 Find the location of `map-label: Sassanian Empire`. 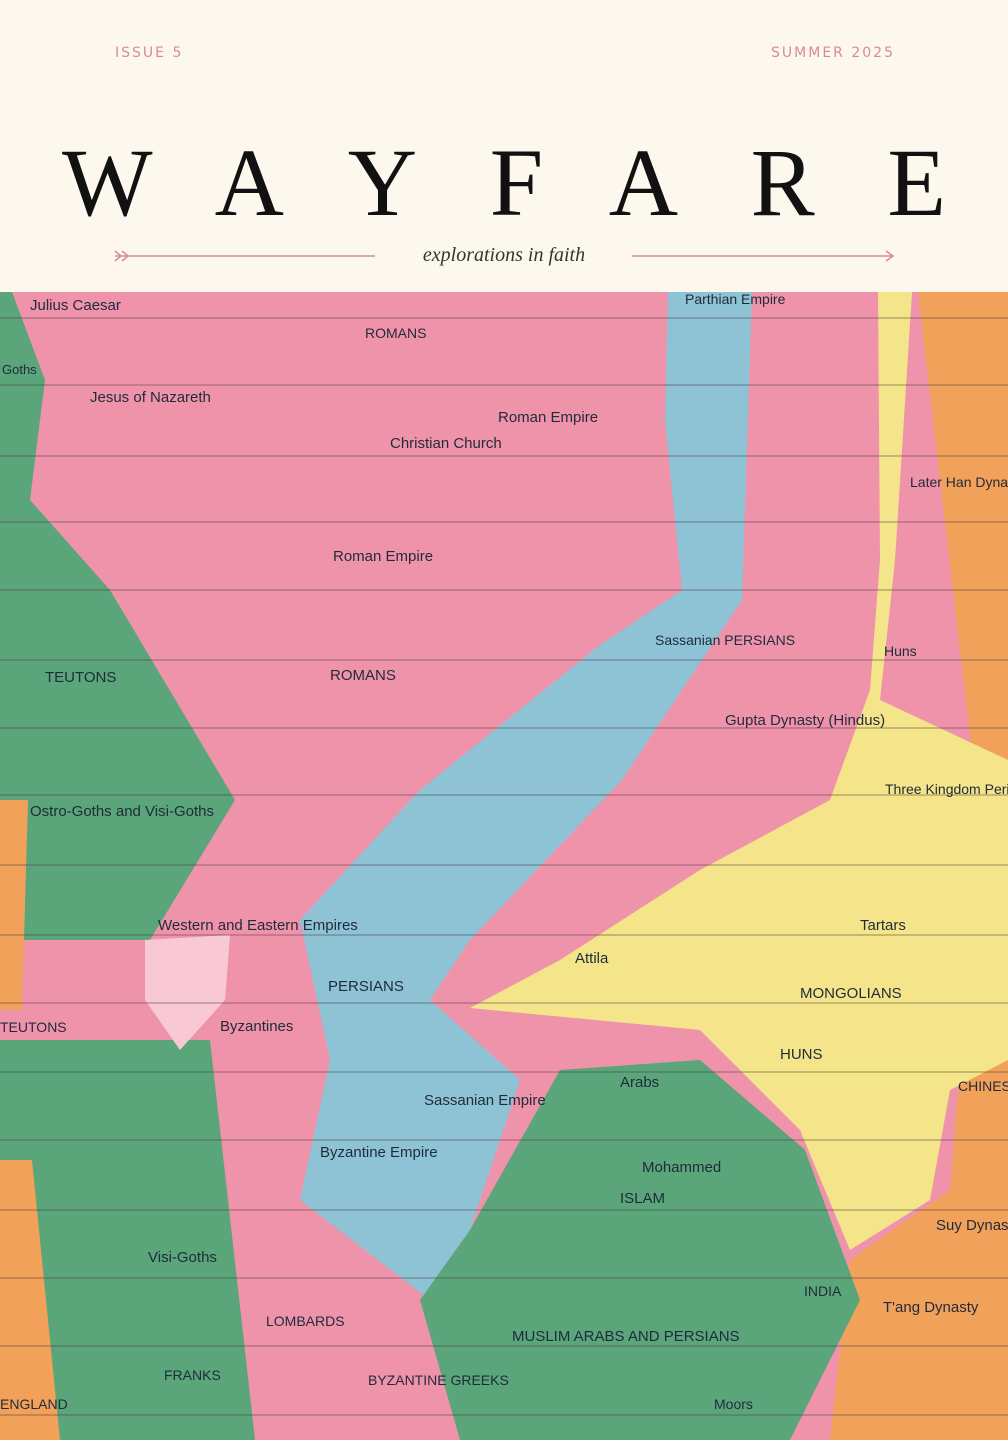

map-label: Sassanian Empire is located at coordinates (485, 1100).